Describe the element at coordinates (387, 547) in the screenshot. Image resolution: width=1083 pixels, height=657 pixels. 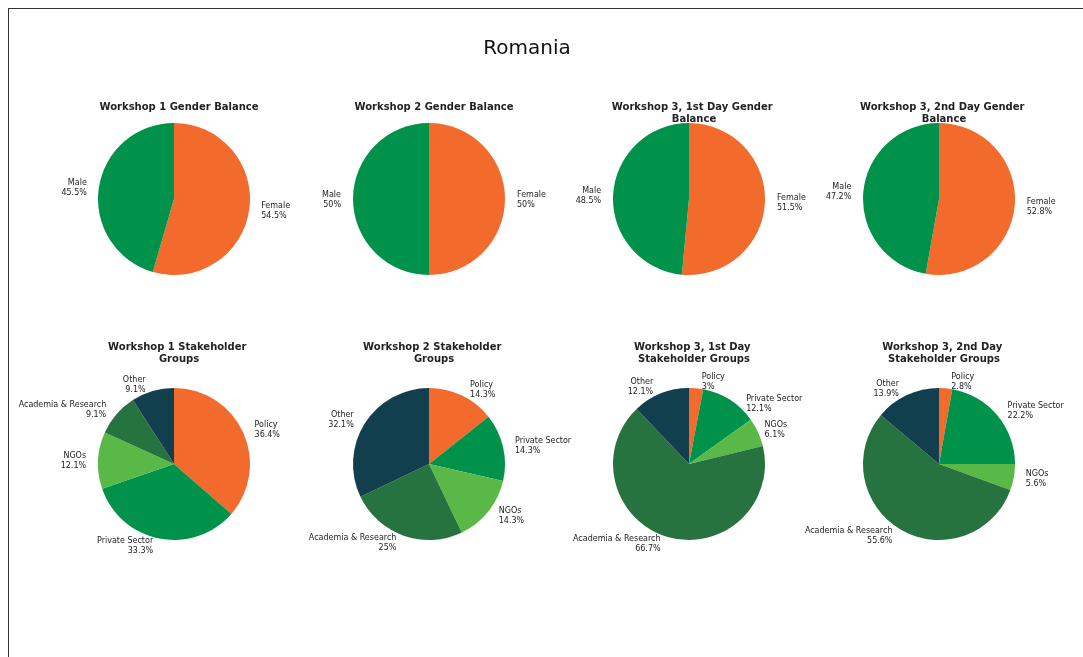
I see `data-label: 25%` at that location.